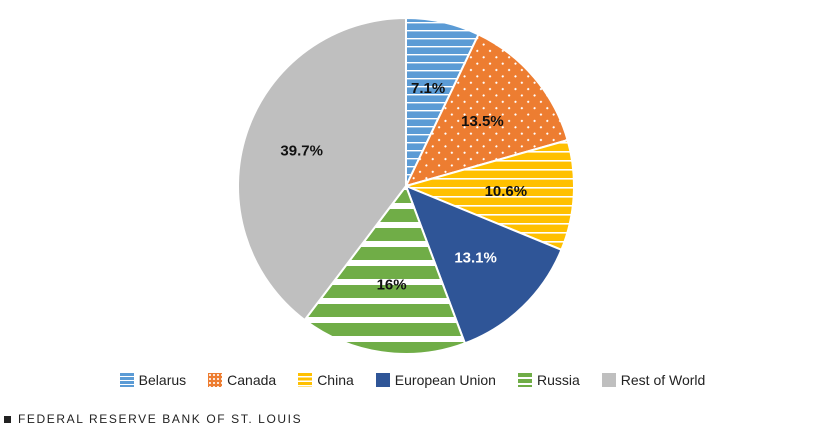  I want to click on legend-swatch-china, so click(305, 380).